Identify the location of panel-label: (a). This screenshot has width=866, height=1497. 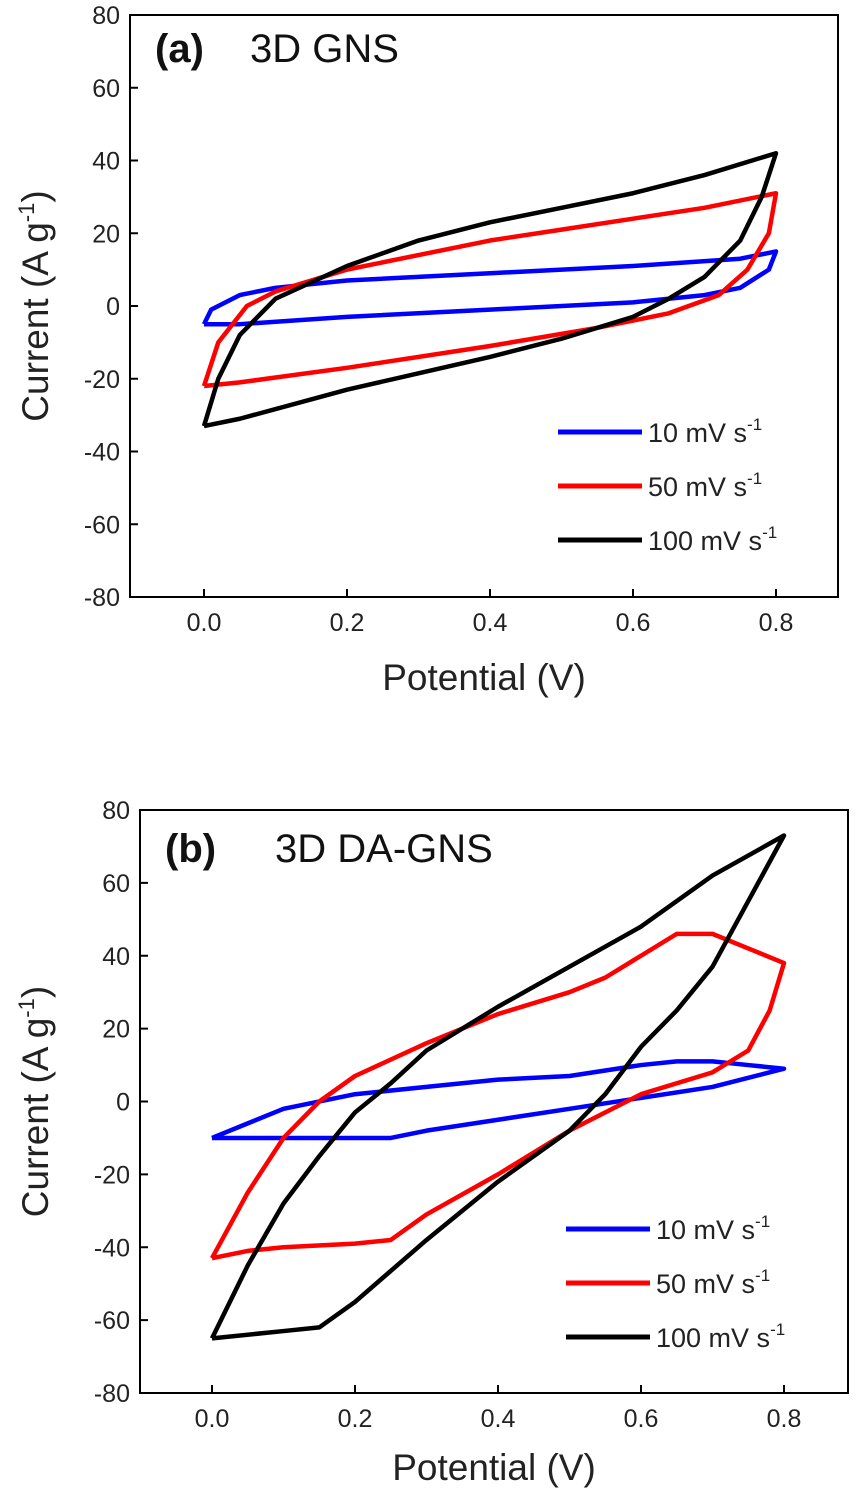
(179, 49).